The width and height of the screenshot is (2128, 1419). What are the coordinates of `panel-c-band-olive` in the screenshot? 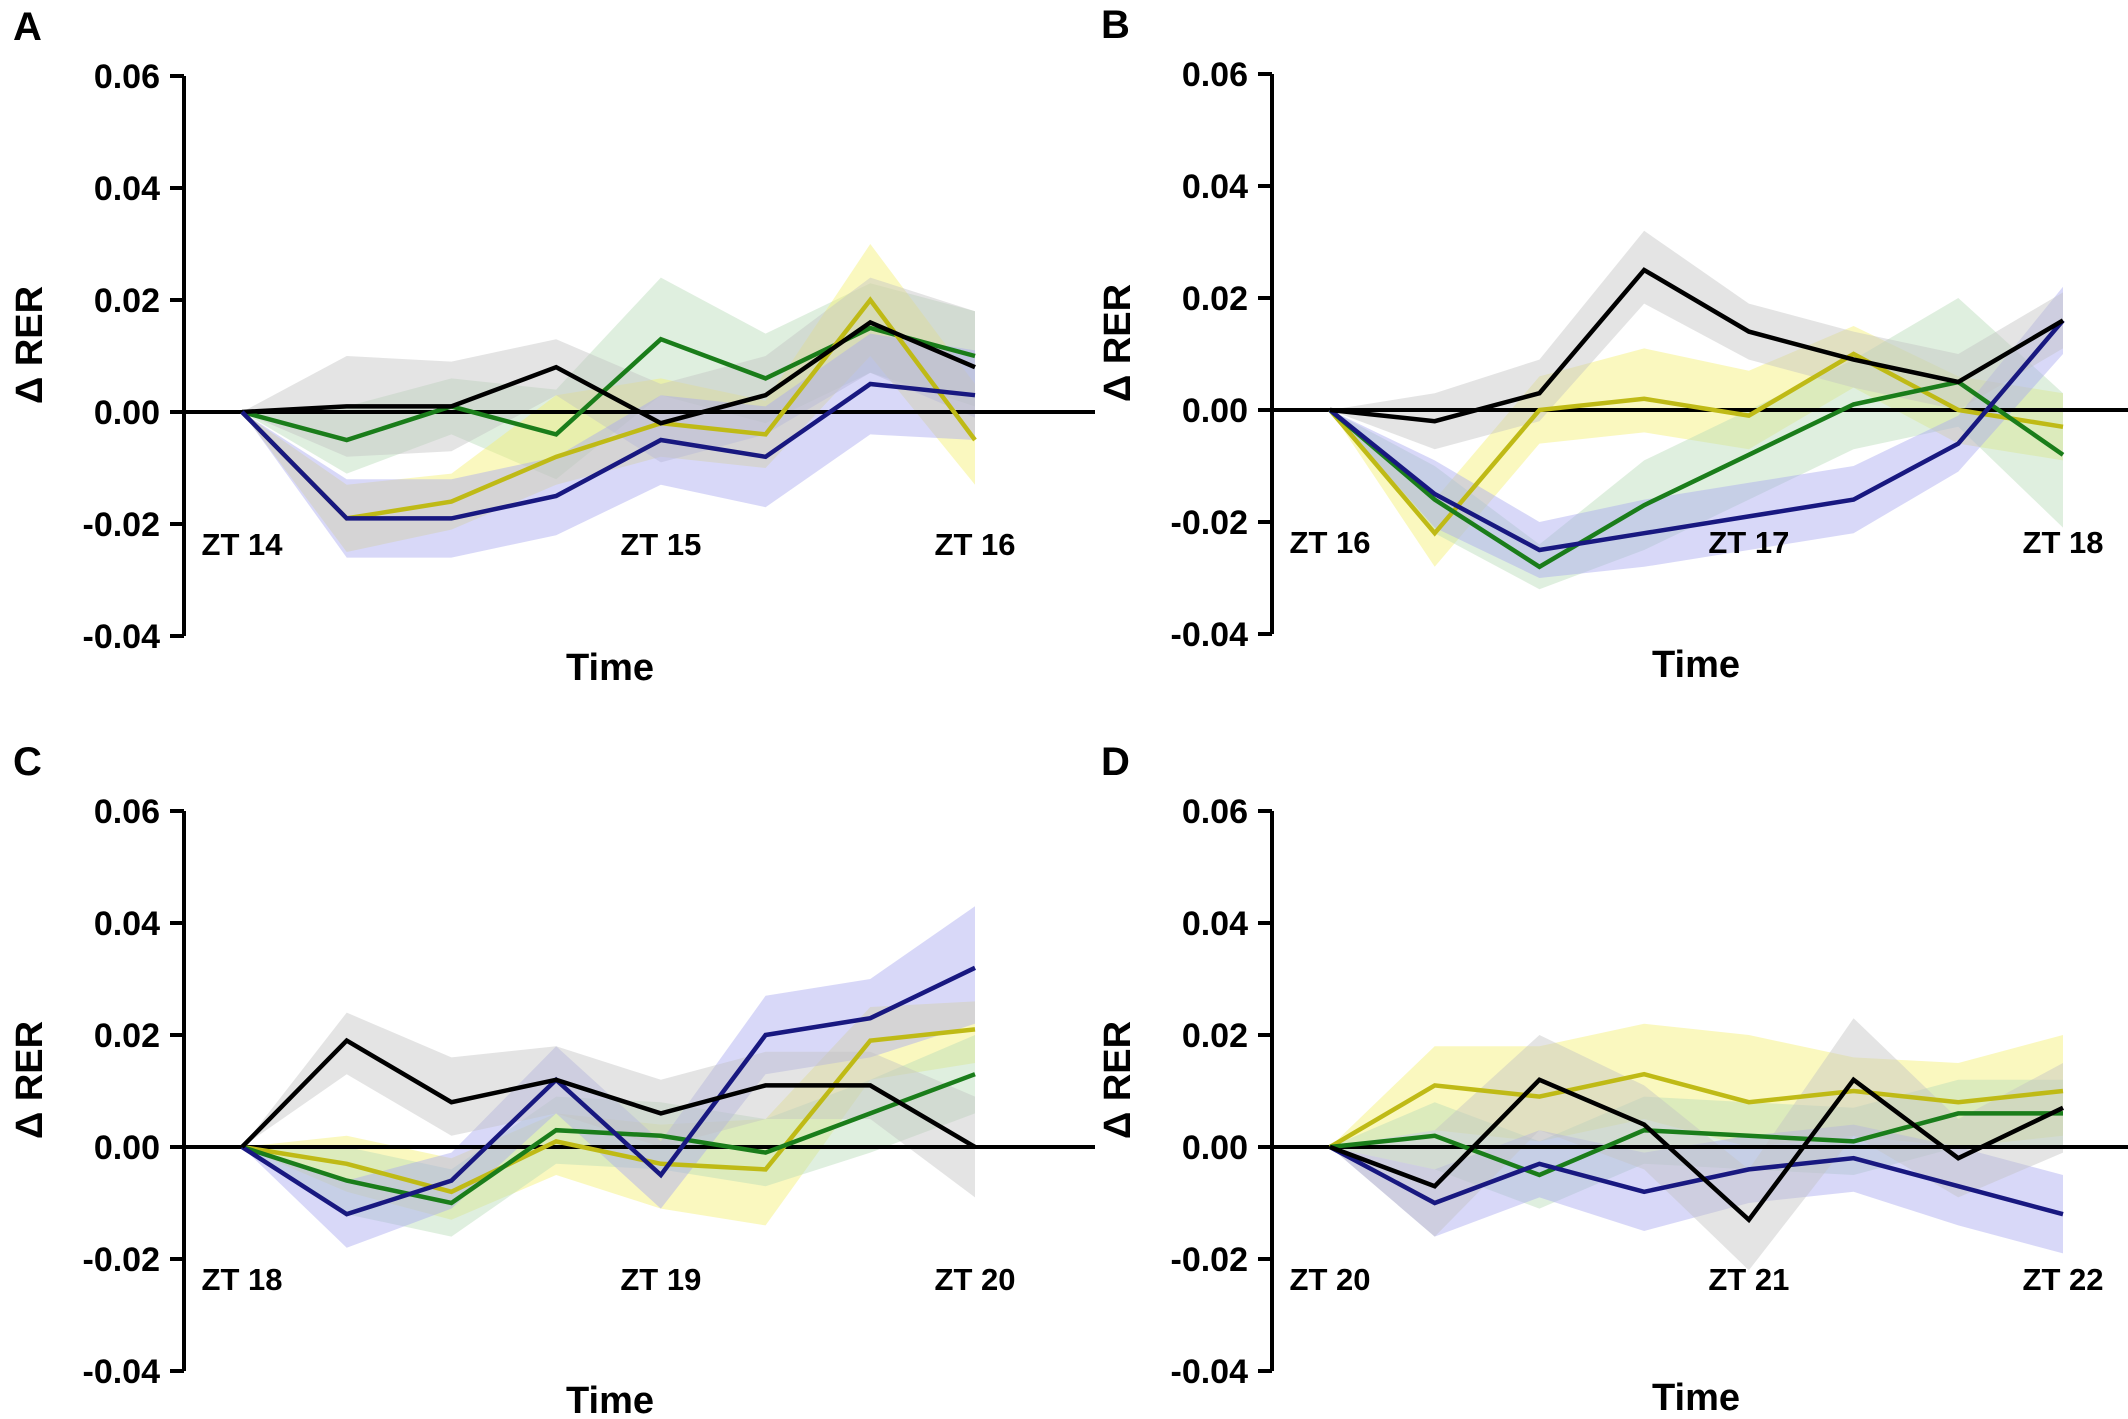 It's located at (608, 1113).